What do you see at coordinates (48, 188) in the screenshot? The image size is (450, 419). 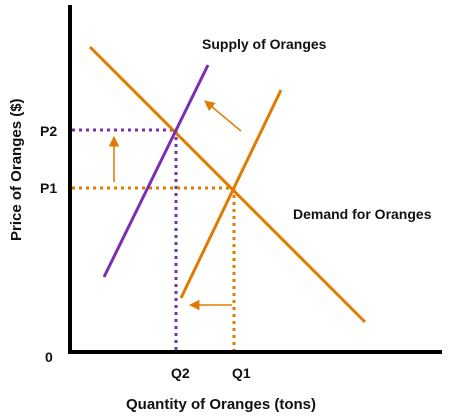 I see `p1-label: P1` at bounding box center [48, 188].